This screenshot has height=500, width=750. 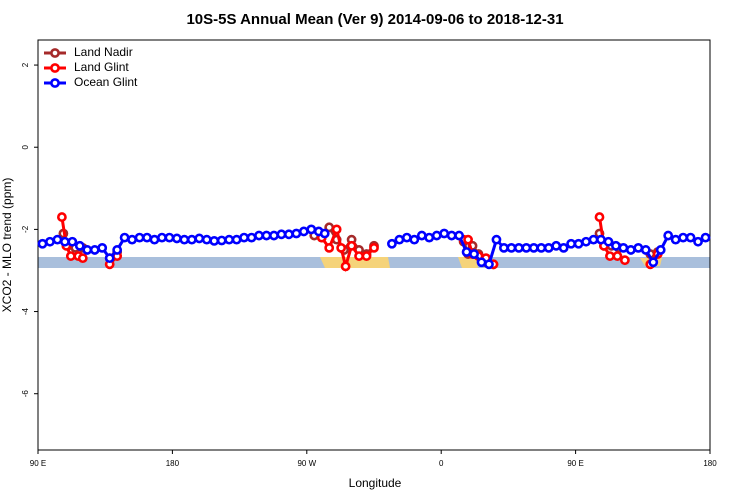 I want to click on y-tick-label: 2, so click(x=25, y=64).